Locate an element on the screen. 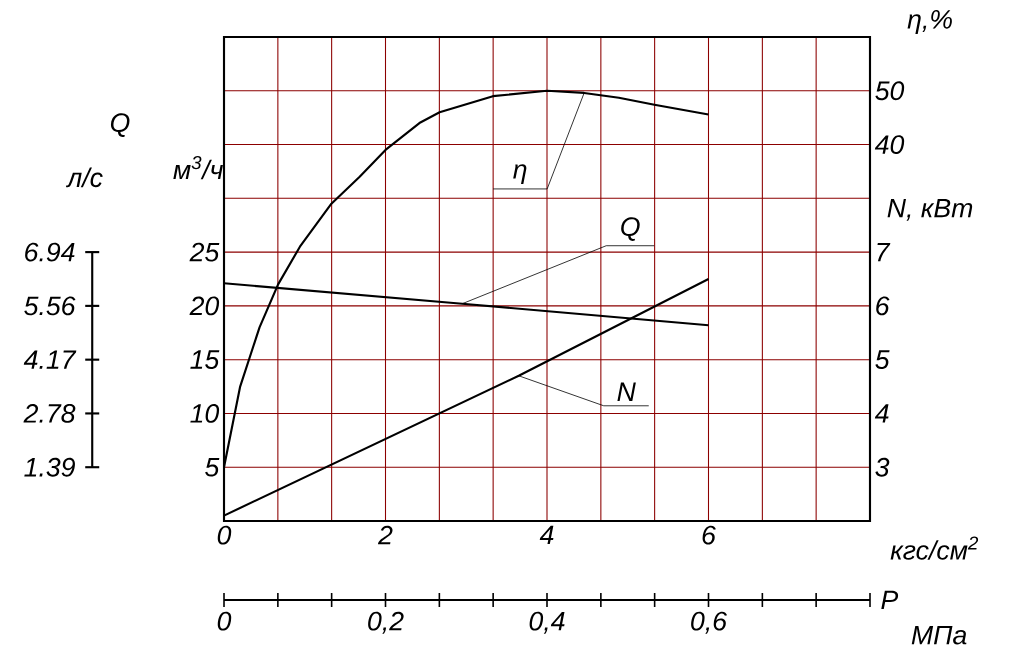 This screenshot has height=667, width=1024. x-tick-label: 2 is located at coordinates (385, 535).